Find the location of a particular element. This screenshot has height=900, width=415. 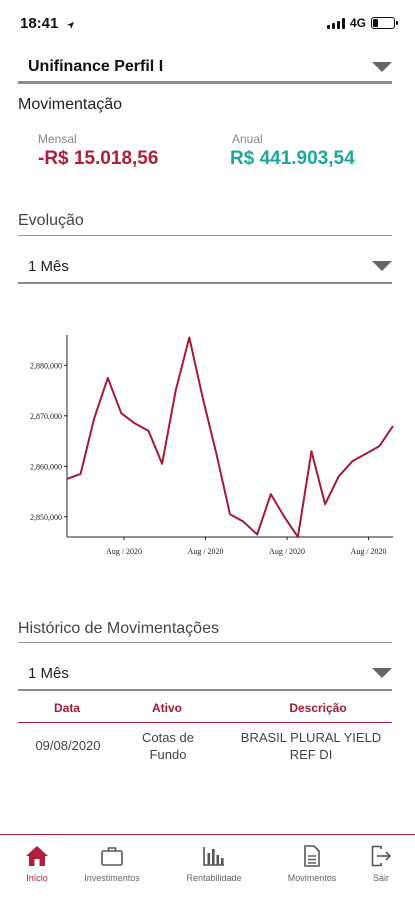

tab-movimentos-label: Movimentos is located at coordinates (312, 878).